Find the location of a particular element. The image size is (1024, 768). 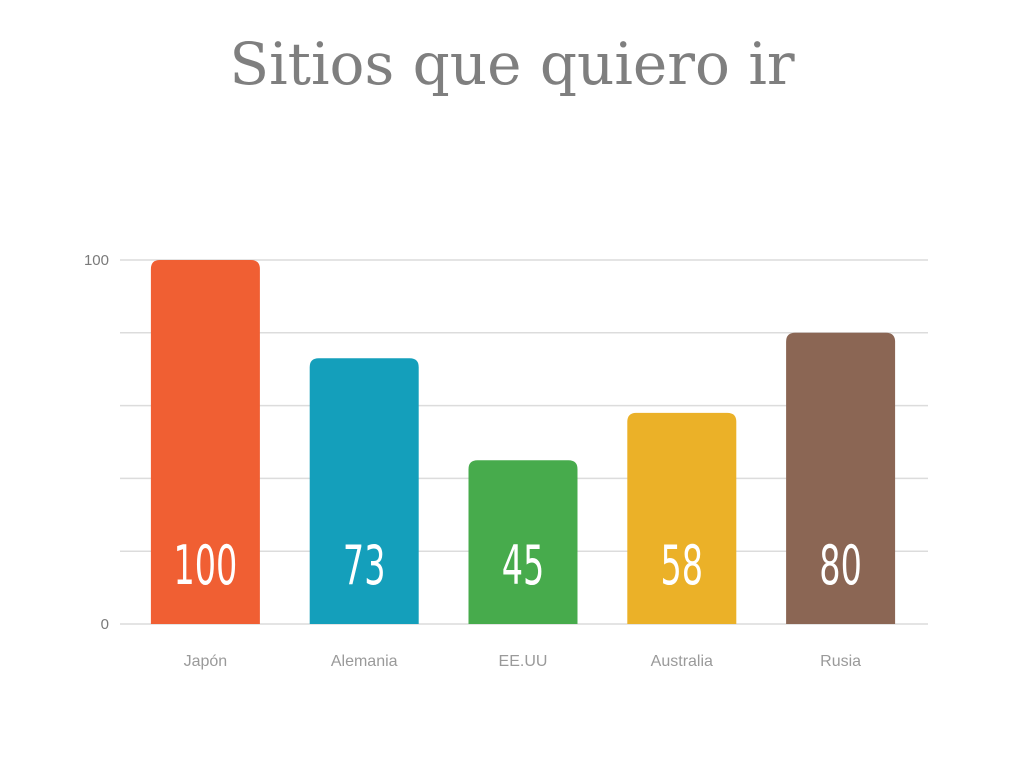

bar-value-label: 100 is located at coordinates (205, 566).